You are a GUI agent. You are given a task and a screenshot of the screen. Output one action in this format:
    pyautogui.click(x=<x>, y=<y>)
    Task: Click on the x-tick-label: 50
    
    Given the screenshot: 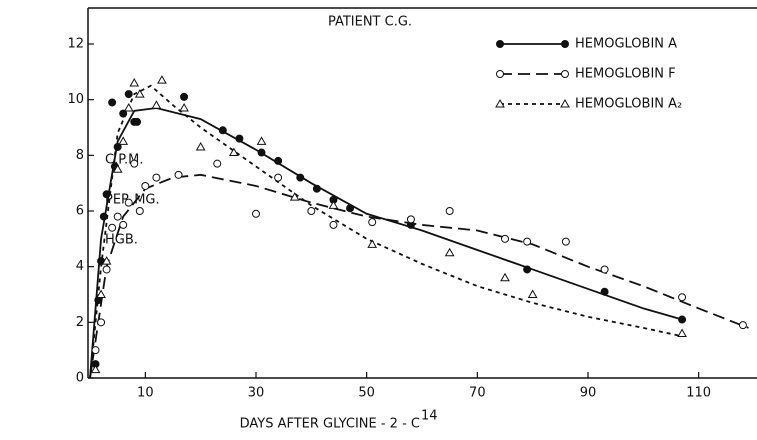 What is the action you would take?
    pyautogui.click(x=366, y=393)
    